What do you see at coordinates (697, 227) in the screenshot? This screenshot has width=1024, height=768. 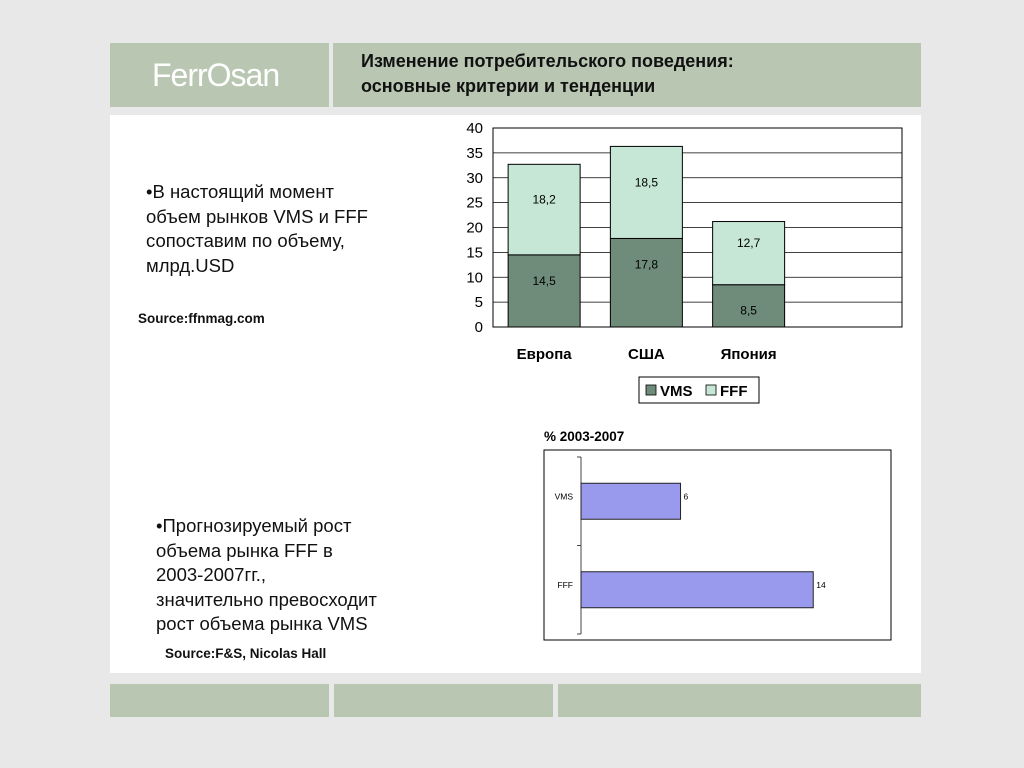 I see `plot-frame` at bounding box center [697, 227].